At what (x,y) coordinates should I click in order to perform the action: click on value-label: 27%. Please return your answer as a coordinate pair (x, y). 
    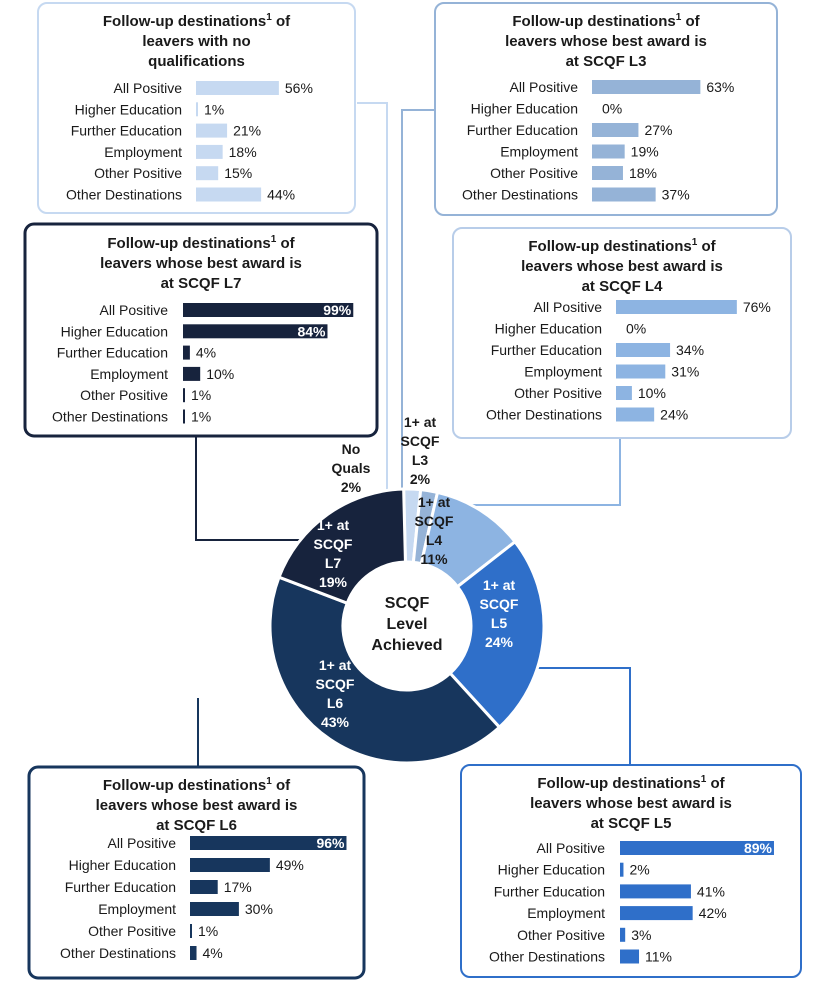
    Looking at the image, I should click on (658, 130).